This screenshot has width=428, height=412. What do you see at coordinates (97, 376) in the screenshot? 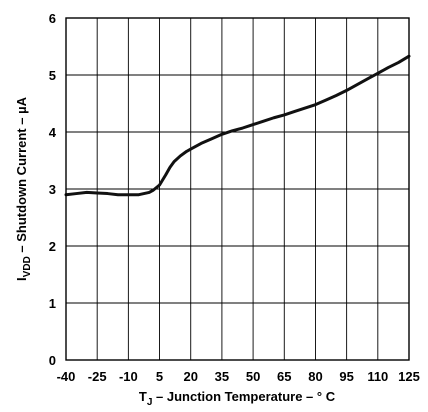
I see `x-tick-label: -25` at bounding box center [97, 376].